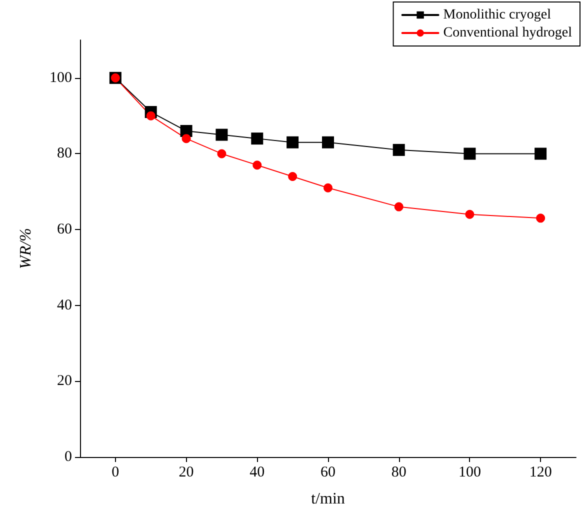 This screenshot has height=517, width=582. I want to click on y-tick-label: 0, so click(68, 457).